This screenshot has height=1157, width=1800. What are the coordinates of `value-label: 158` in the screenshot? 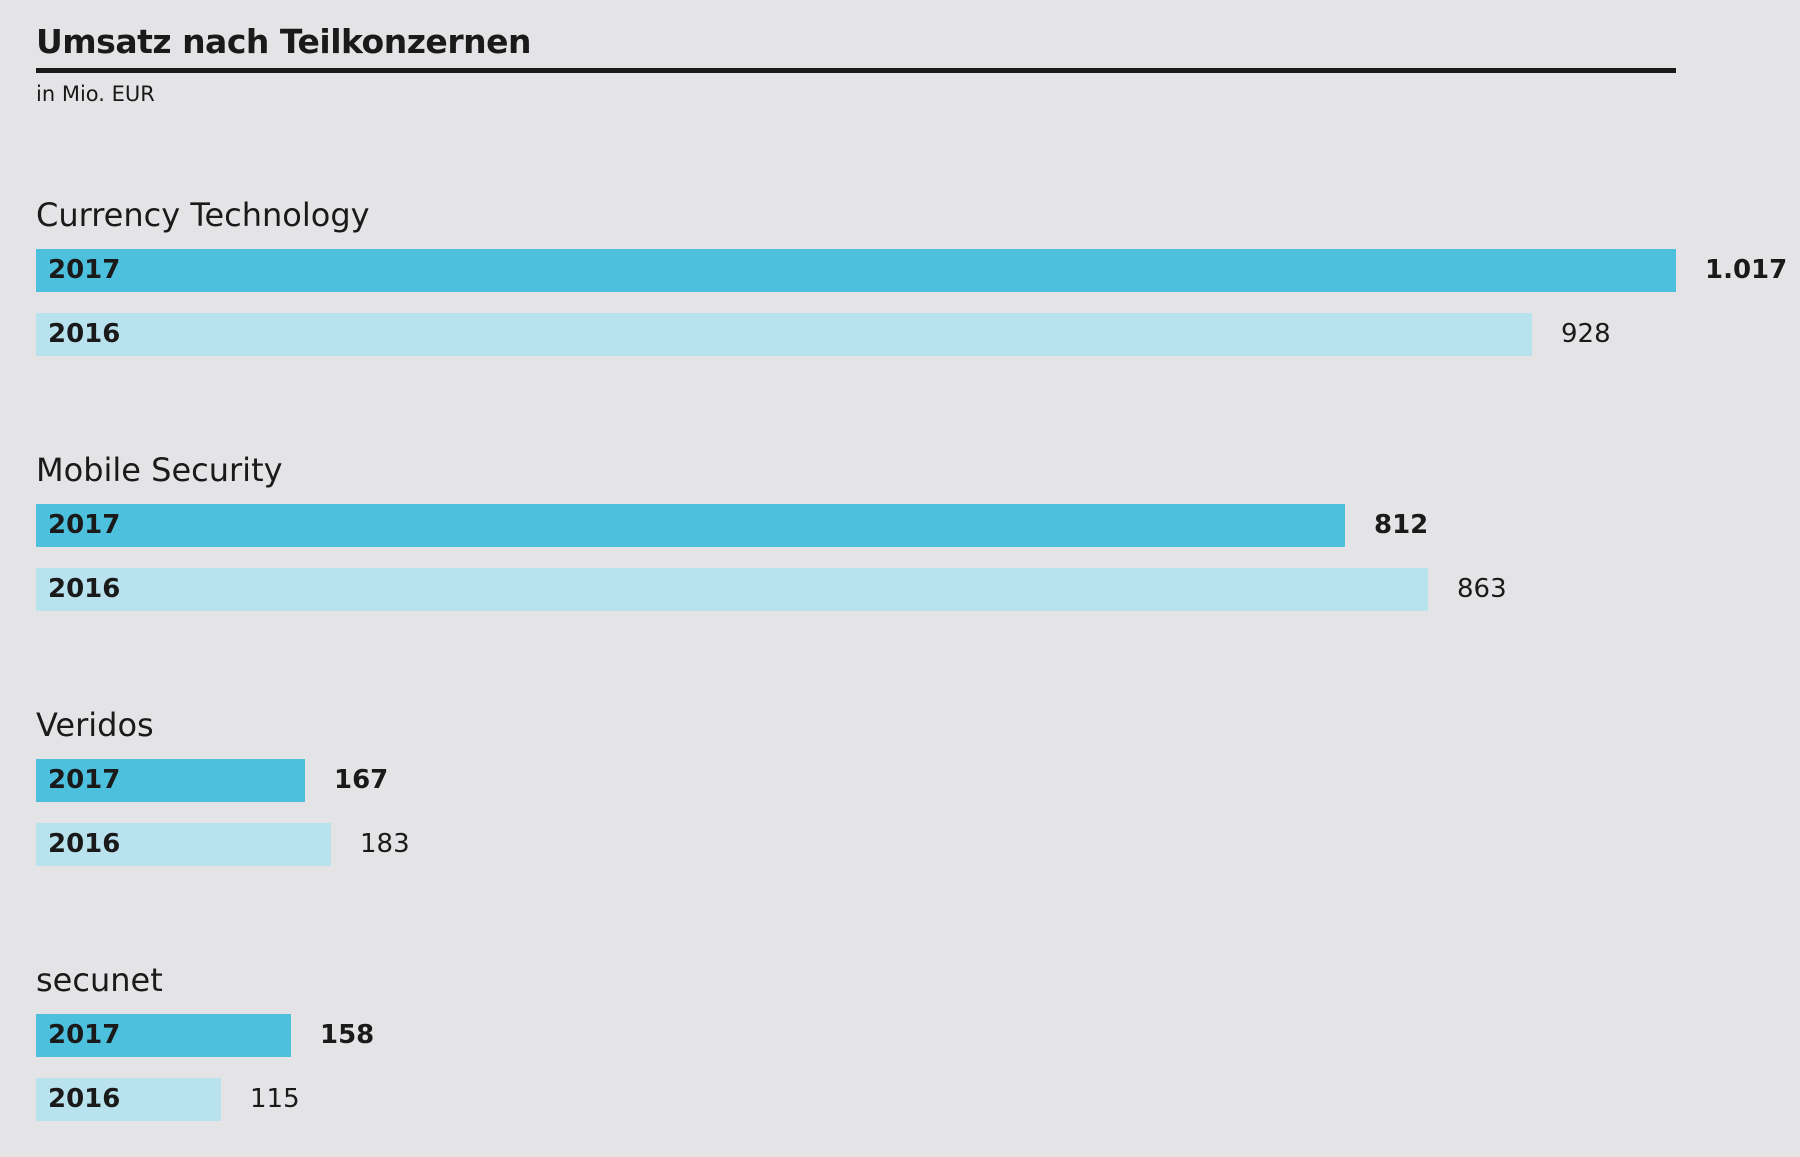 It's located at (347, 1035).